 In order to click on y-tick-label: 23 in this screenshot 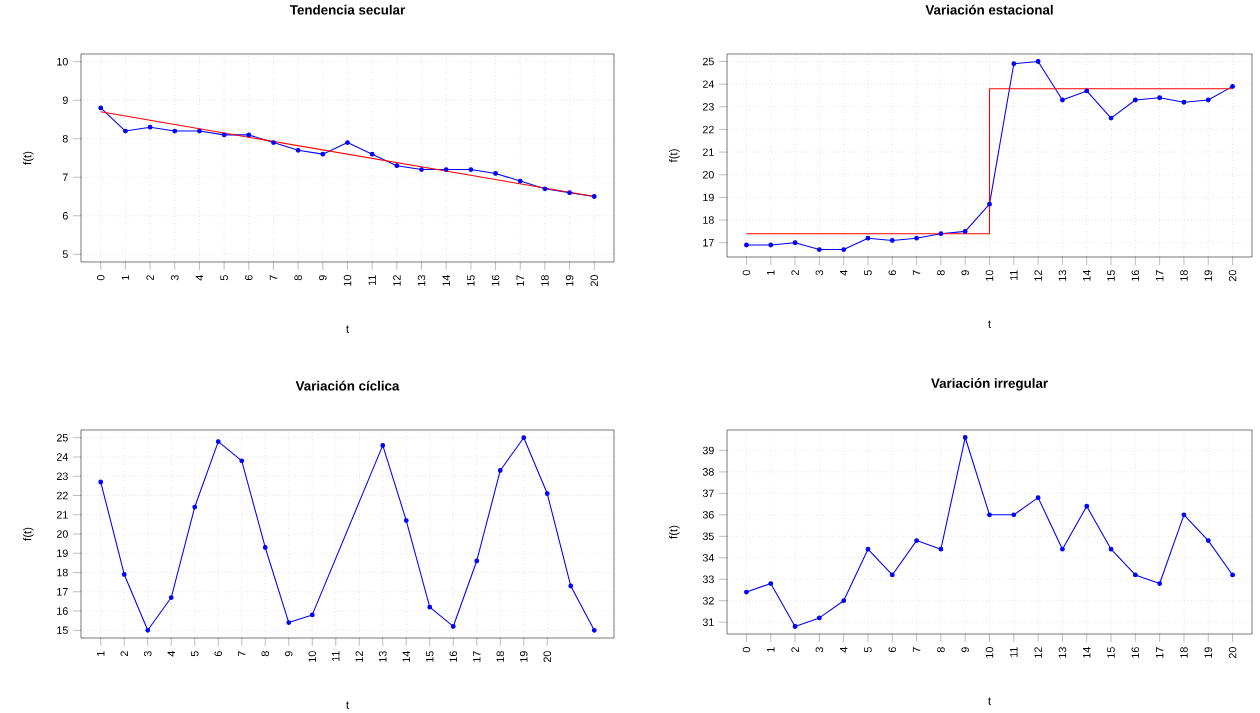, I will do `click(62, 476)`.